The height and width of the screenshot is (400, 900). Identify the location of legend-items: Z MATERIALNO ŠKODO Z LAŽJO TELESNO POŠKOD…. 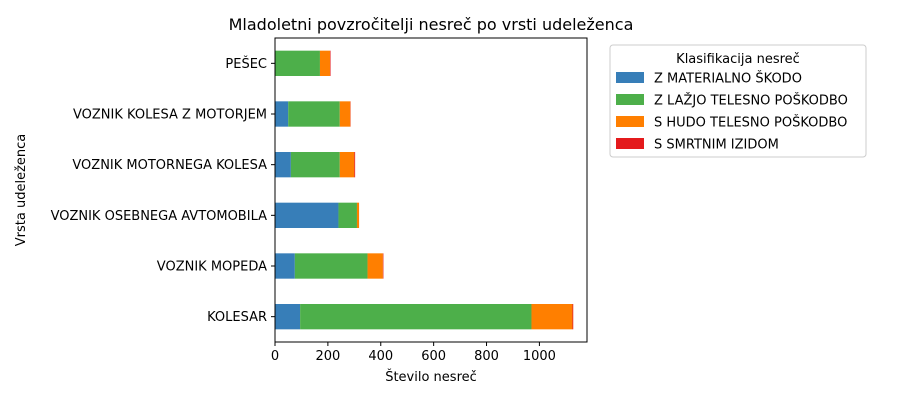
(732, 112).